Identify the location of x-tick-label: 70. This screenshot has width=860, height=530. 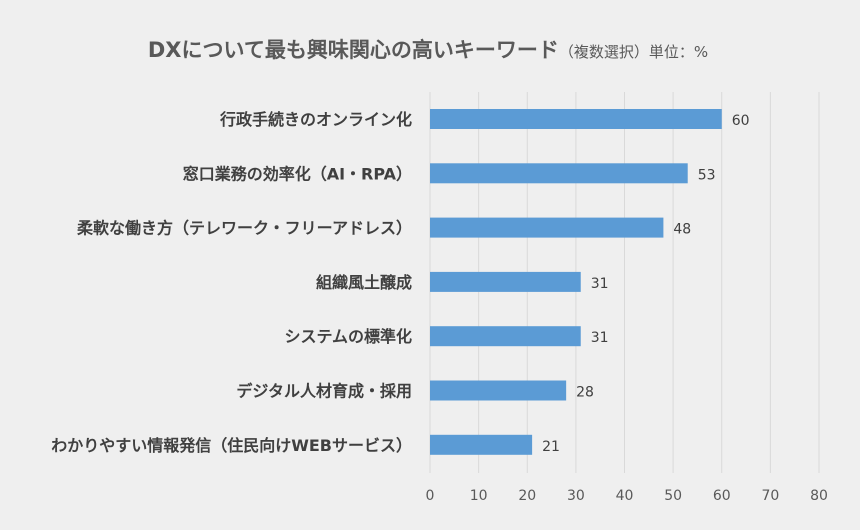
(770, 496).